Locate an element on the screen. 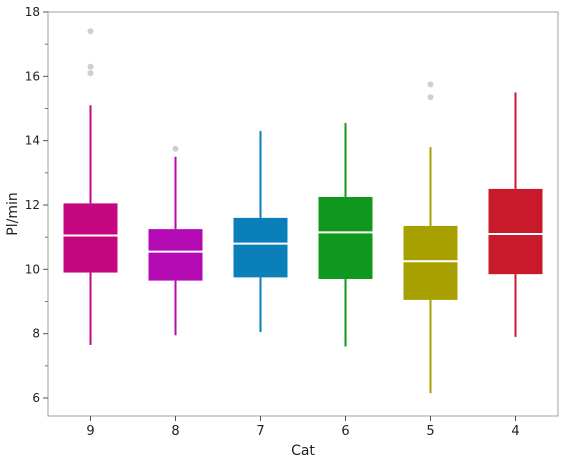 This screenshot has width=574, height=461. x-tick-label: 5 is located at coordinates (430, 431).